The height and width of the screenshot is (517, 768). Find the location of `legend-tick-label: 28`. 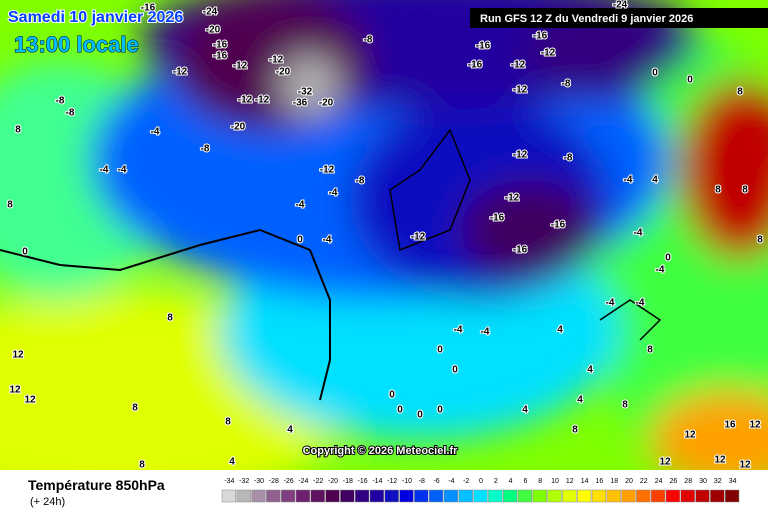

legend-tick-label: 28 is located at coordinates (688, 481).